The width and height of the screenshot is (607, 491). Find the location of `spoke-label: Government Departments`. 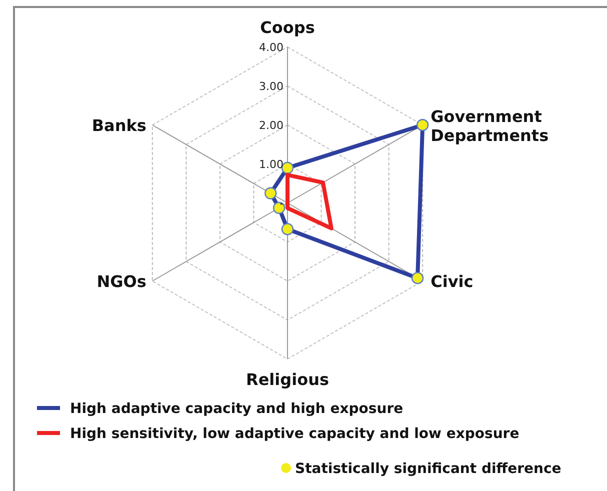

spoke-label: Government Departments is located at coordinates (489, 126).